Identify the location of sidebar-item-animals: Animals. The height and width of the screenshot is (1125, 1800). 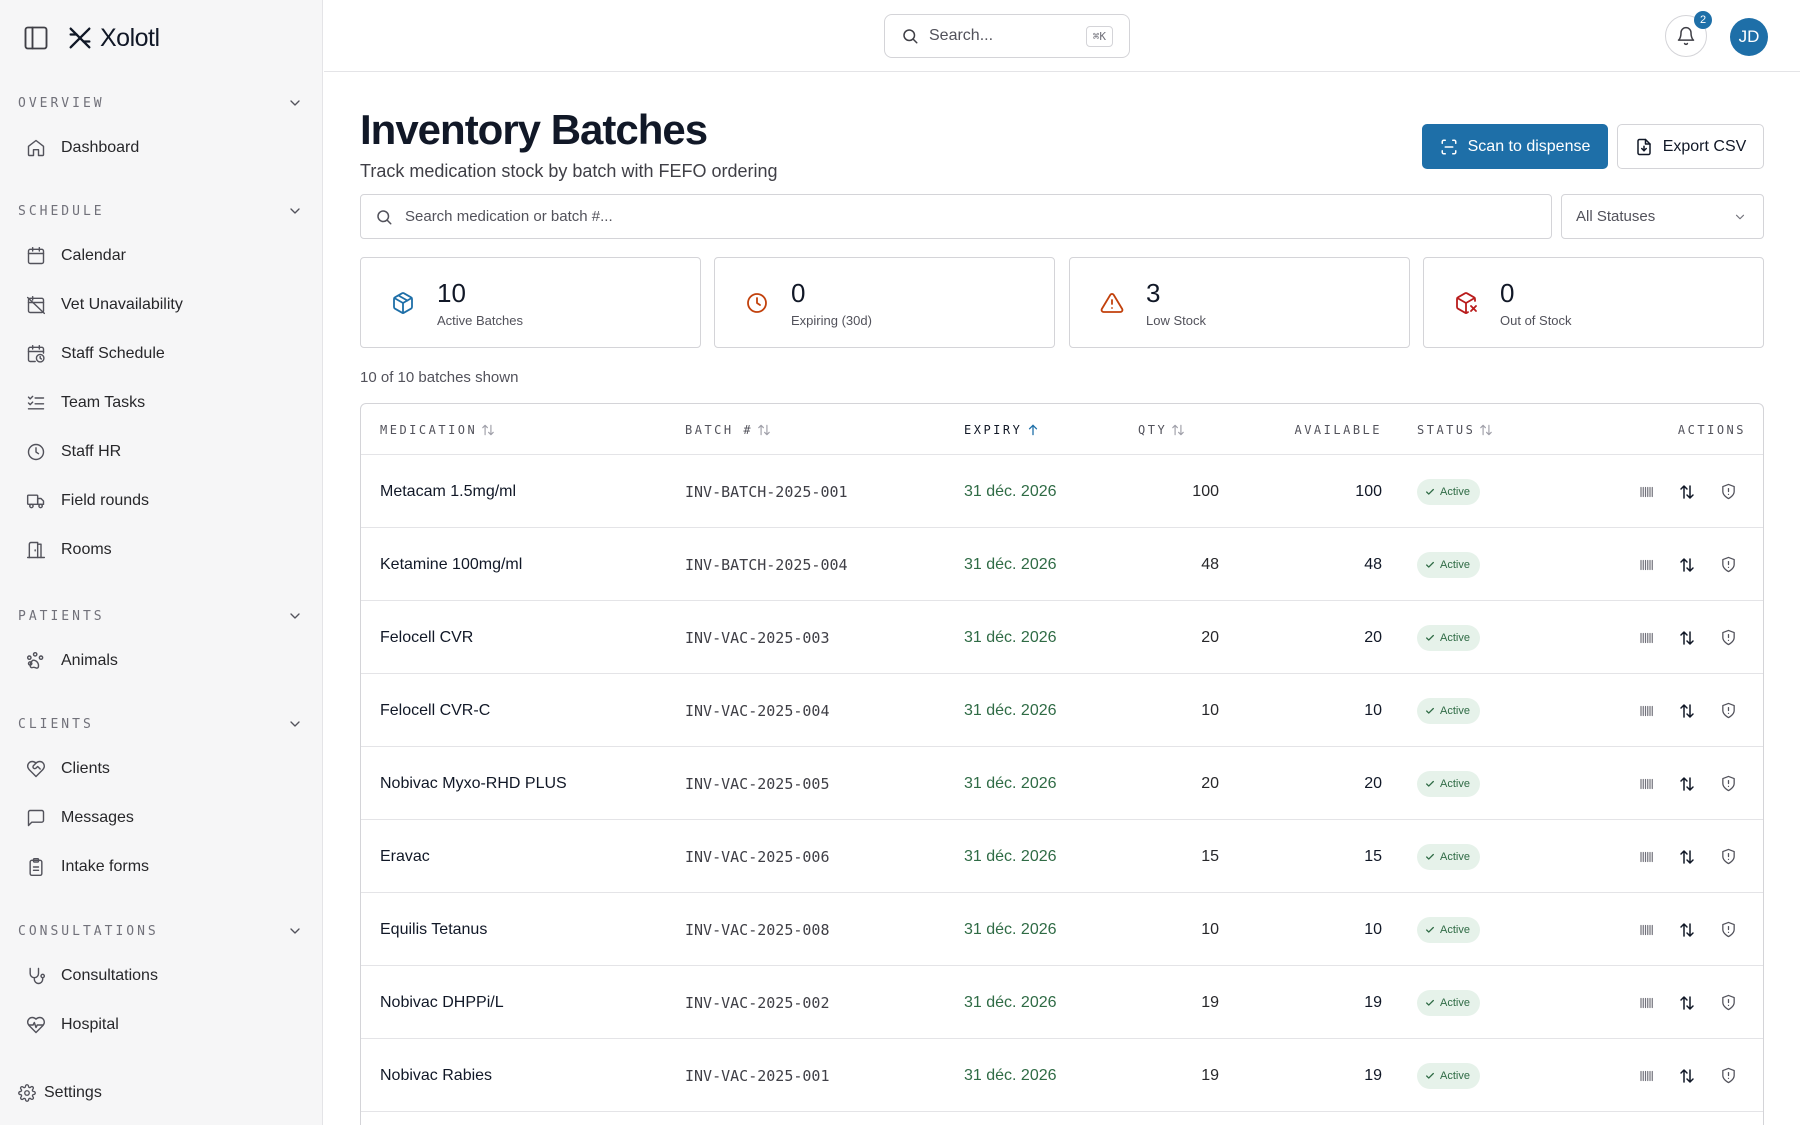
(161, 660).